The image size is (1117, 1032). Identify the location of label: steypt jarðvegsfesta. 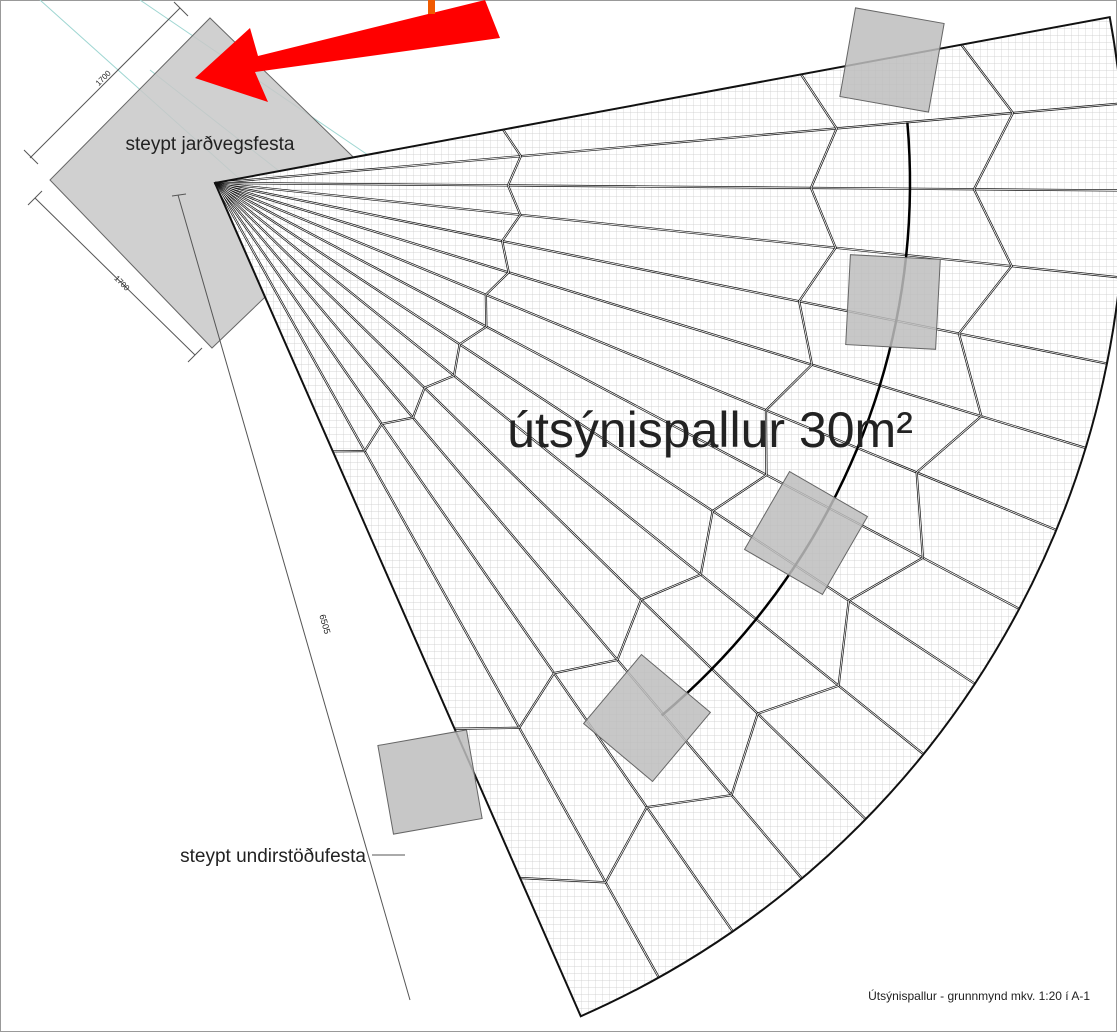
(210, 144).